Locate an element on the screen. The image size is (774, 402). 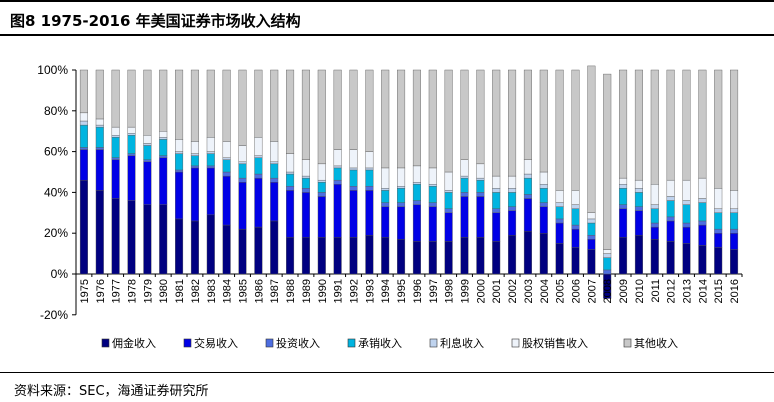
x-tick-label: 1976 is located at coordinates (101, 291).